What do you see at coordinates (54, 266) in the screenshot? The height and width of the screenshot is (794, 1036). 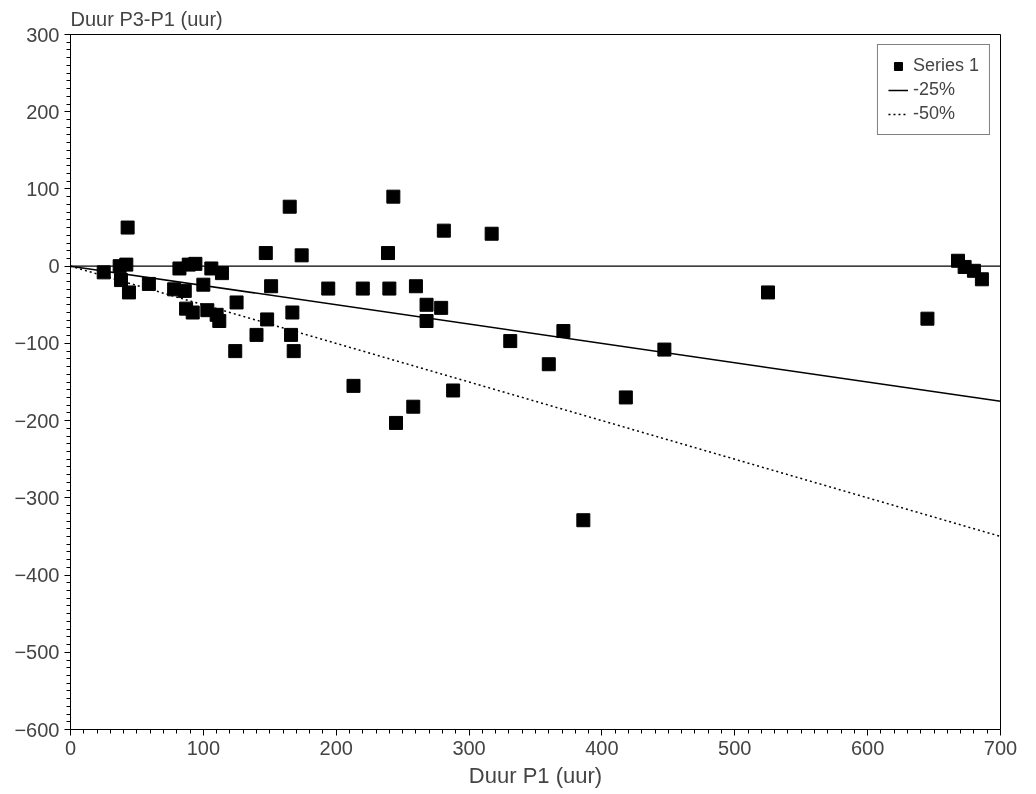 I see `y-tick-label: 0` at bounding box center [54, 266].